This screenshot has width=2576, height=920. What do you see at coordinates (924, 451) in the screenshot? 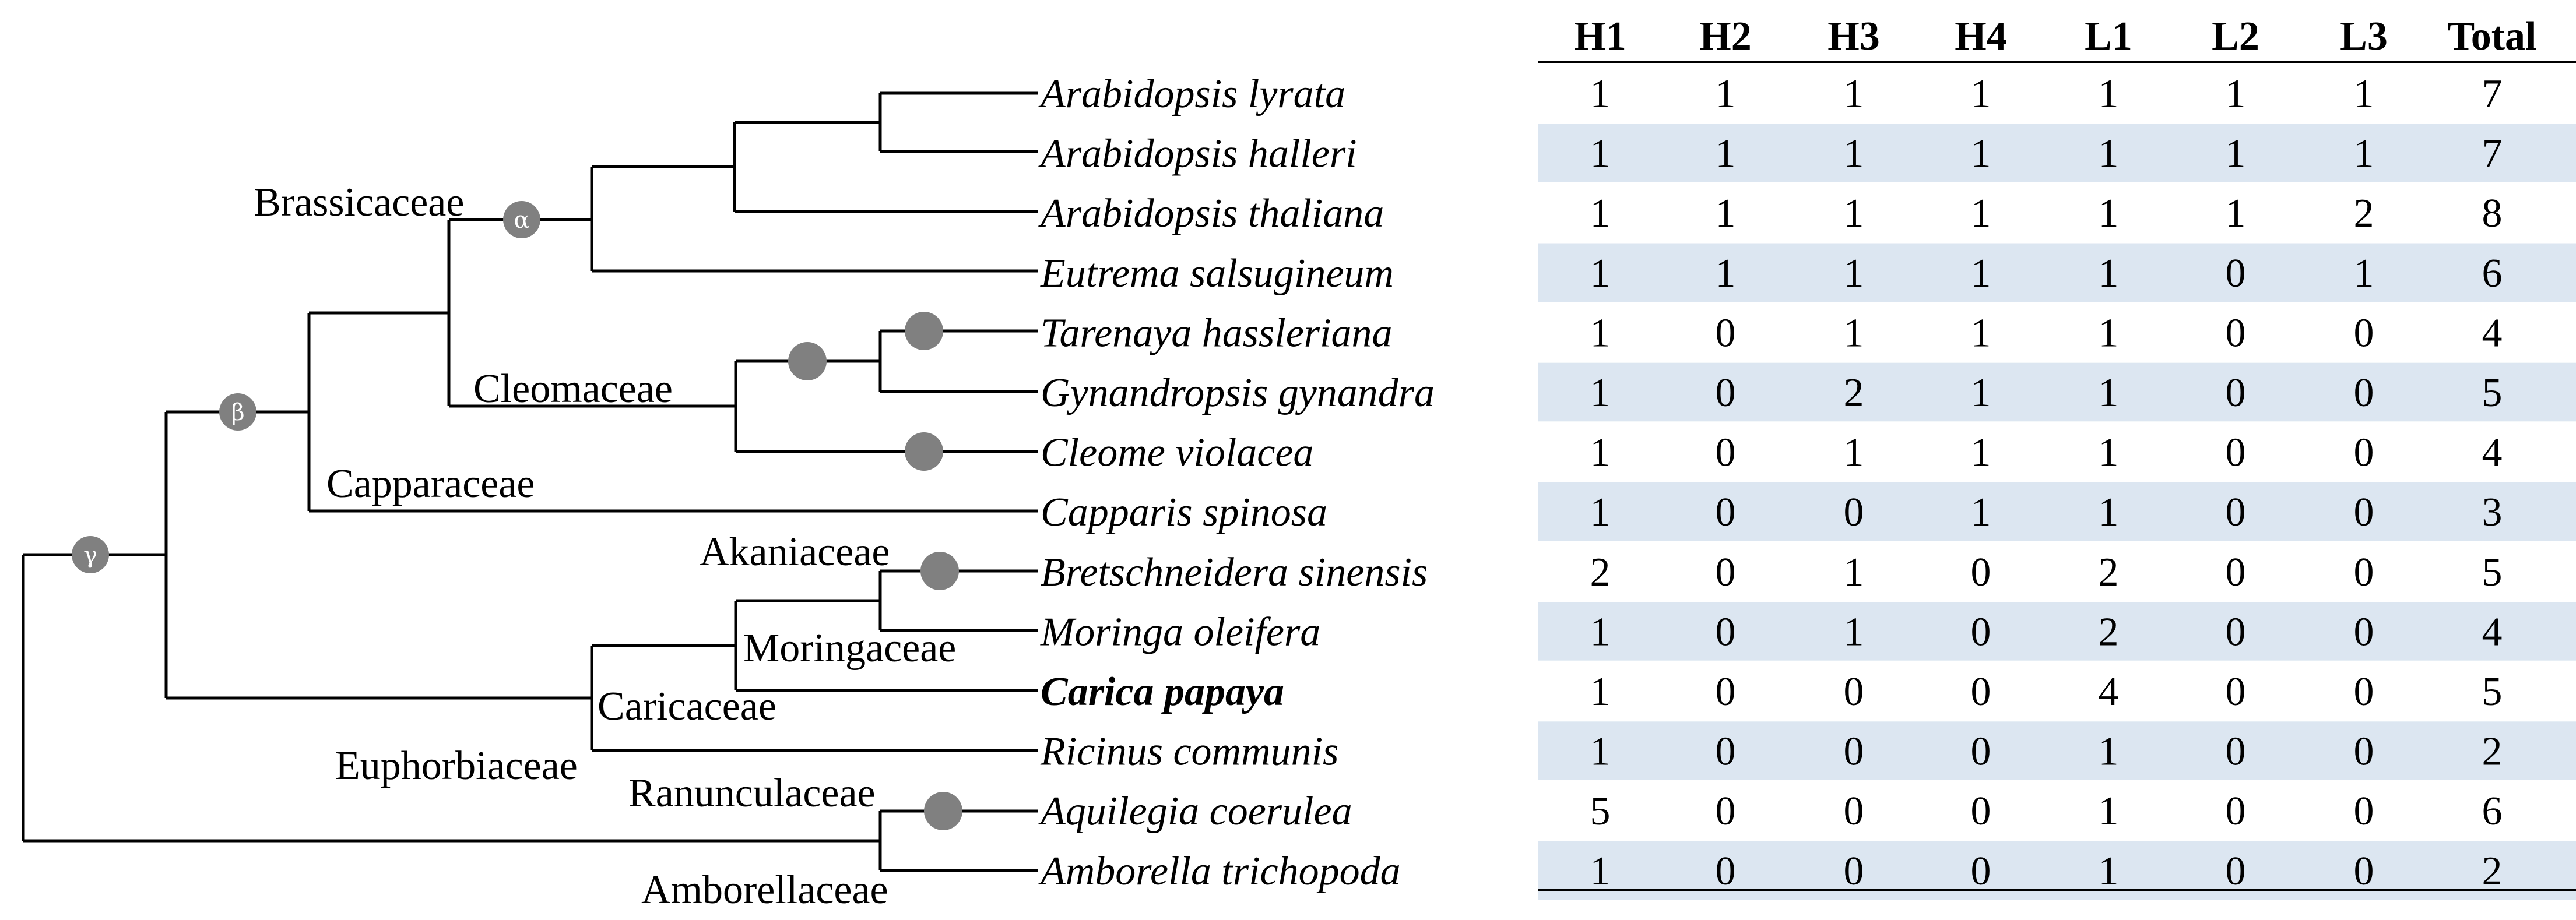
I see `wgd-node-cleome` at bounding box center [924, 451].